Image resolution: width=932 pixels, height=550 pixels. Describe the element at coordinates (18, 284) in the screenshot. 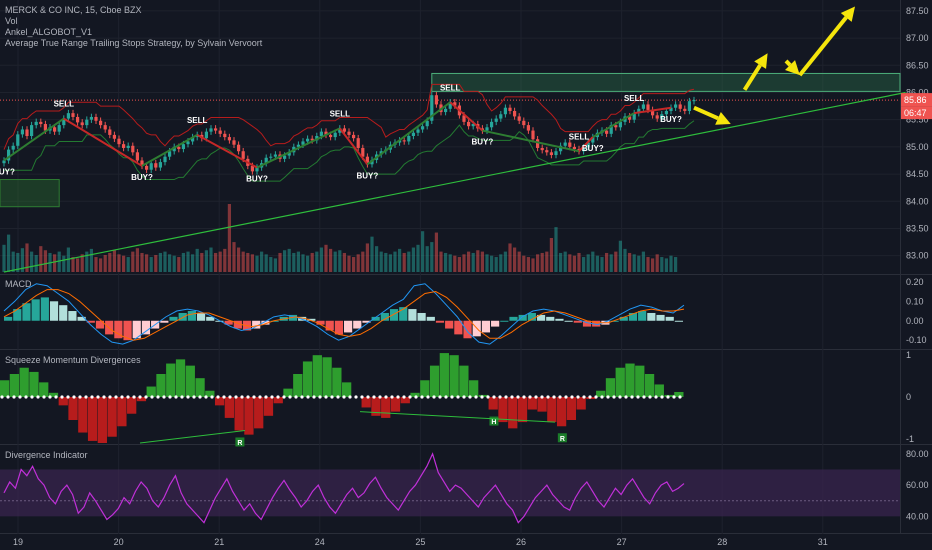

I see `macd-pane-title: MACD` at that location.